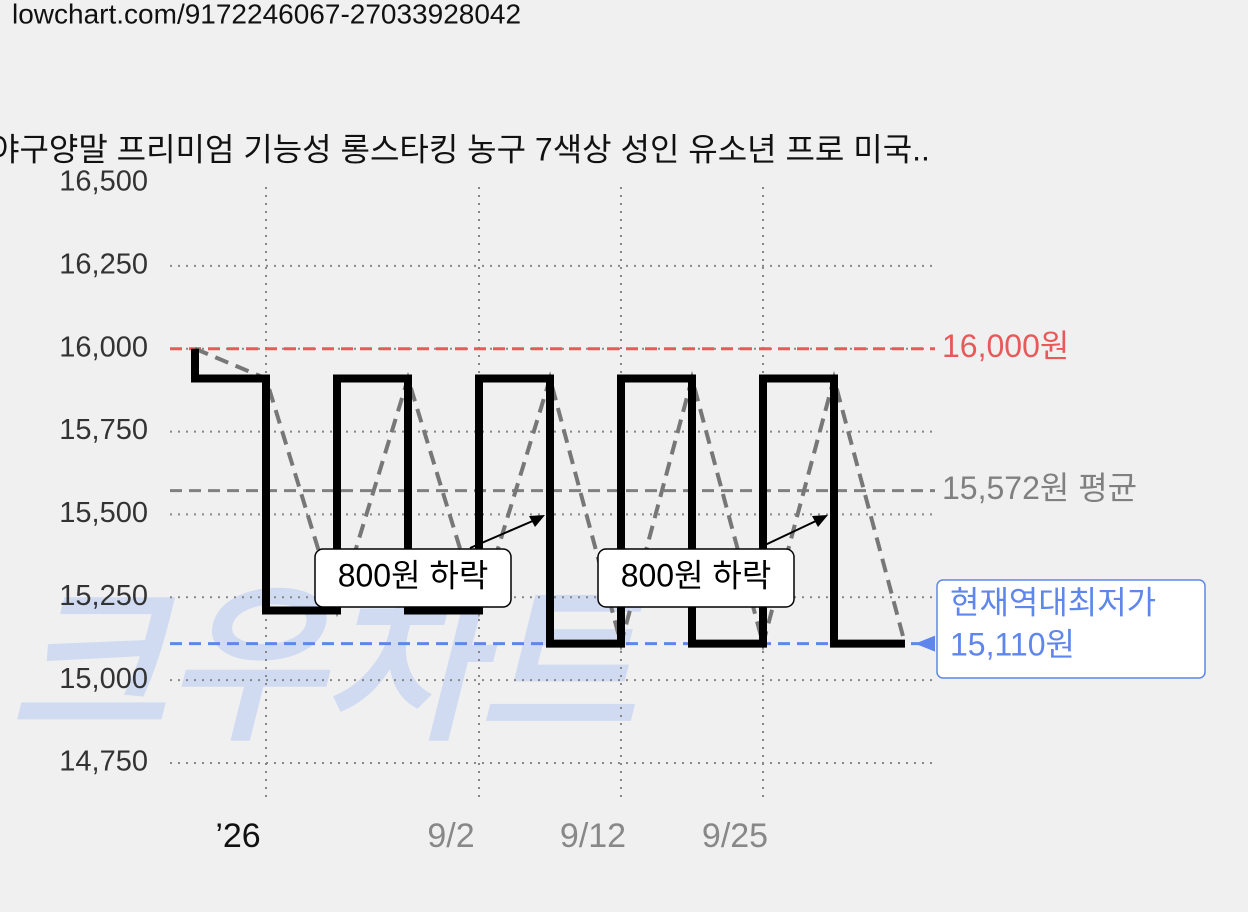 The height and width of the screenshot is (912, 1248). I want to click on reference-label: 16,000원, so click(1005, 346).